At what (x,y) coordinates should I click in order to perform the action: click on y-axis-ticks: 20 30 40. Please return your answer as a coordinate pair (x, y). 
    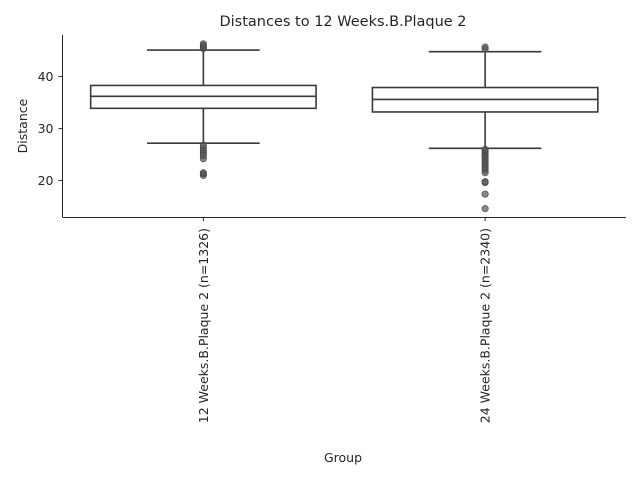
    Looking at the image, I should click on (50, 128).